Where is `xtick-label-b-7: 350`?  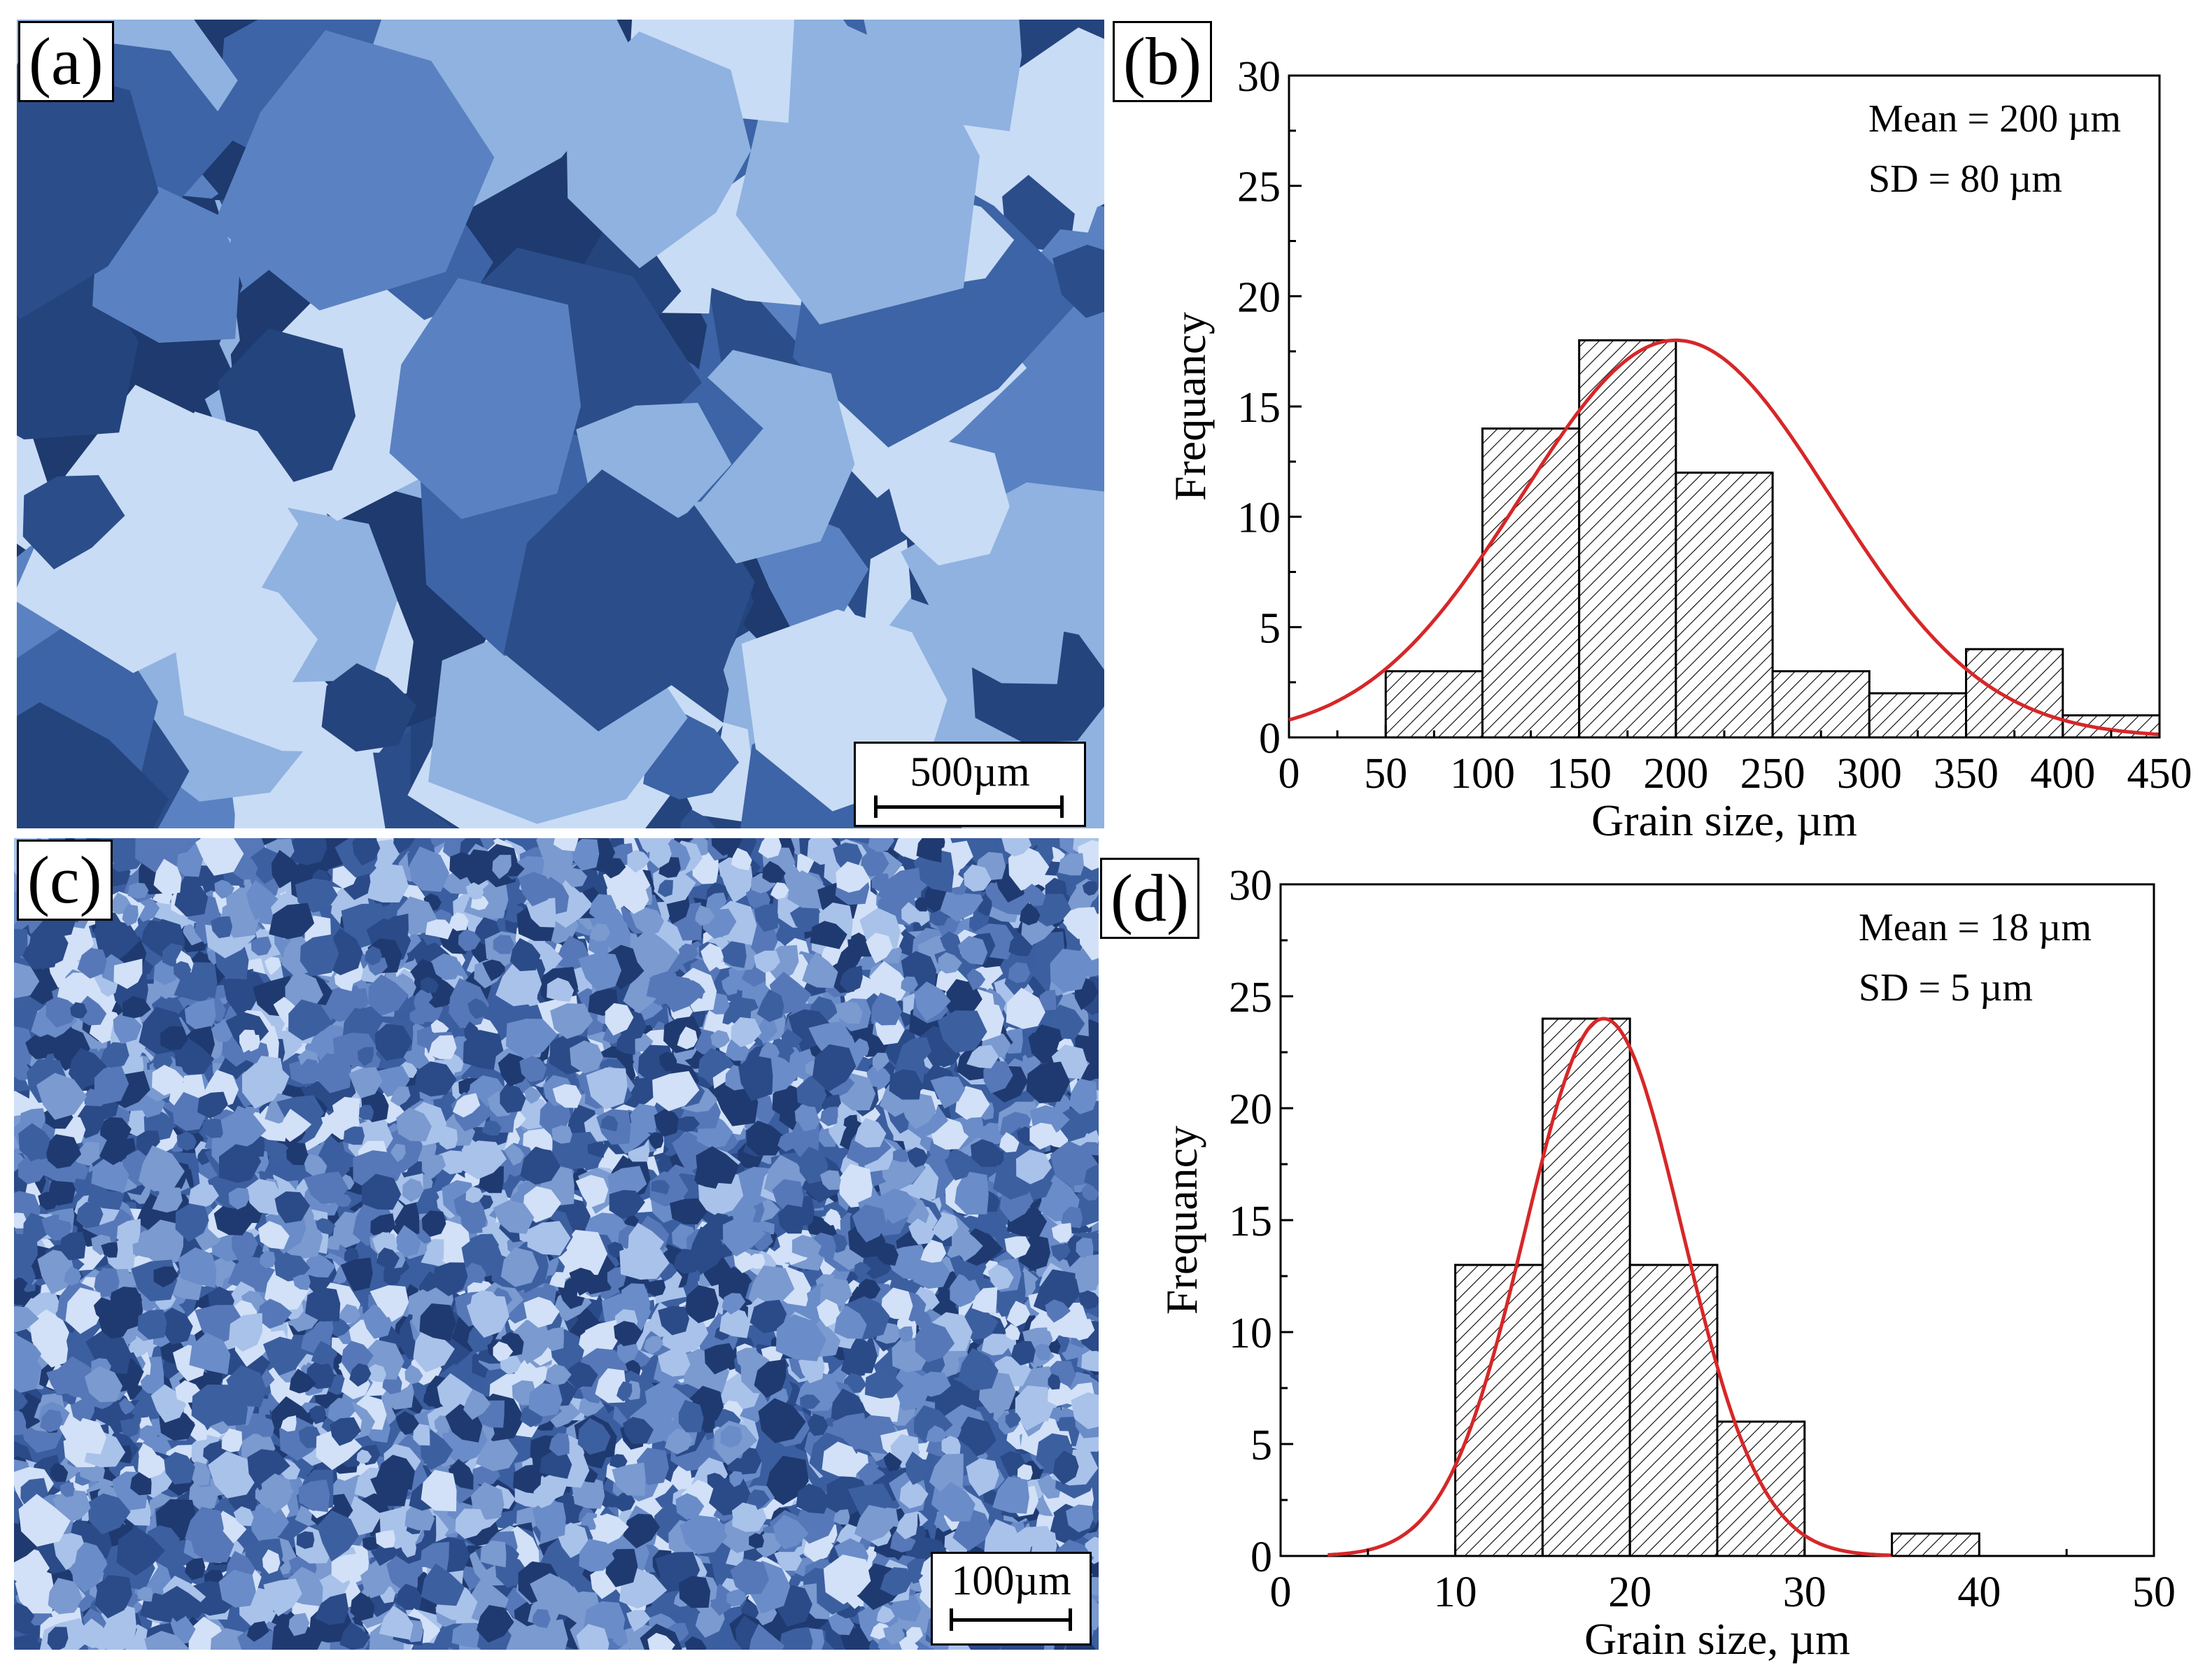
xtick-label-b-7: 350 is located at coordinates (1966, 774).